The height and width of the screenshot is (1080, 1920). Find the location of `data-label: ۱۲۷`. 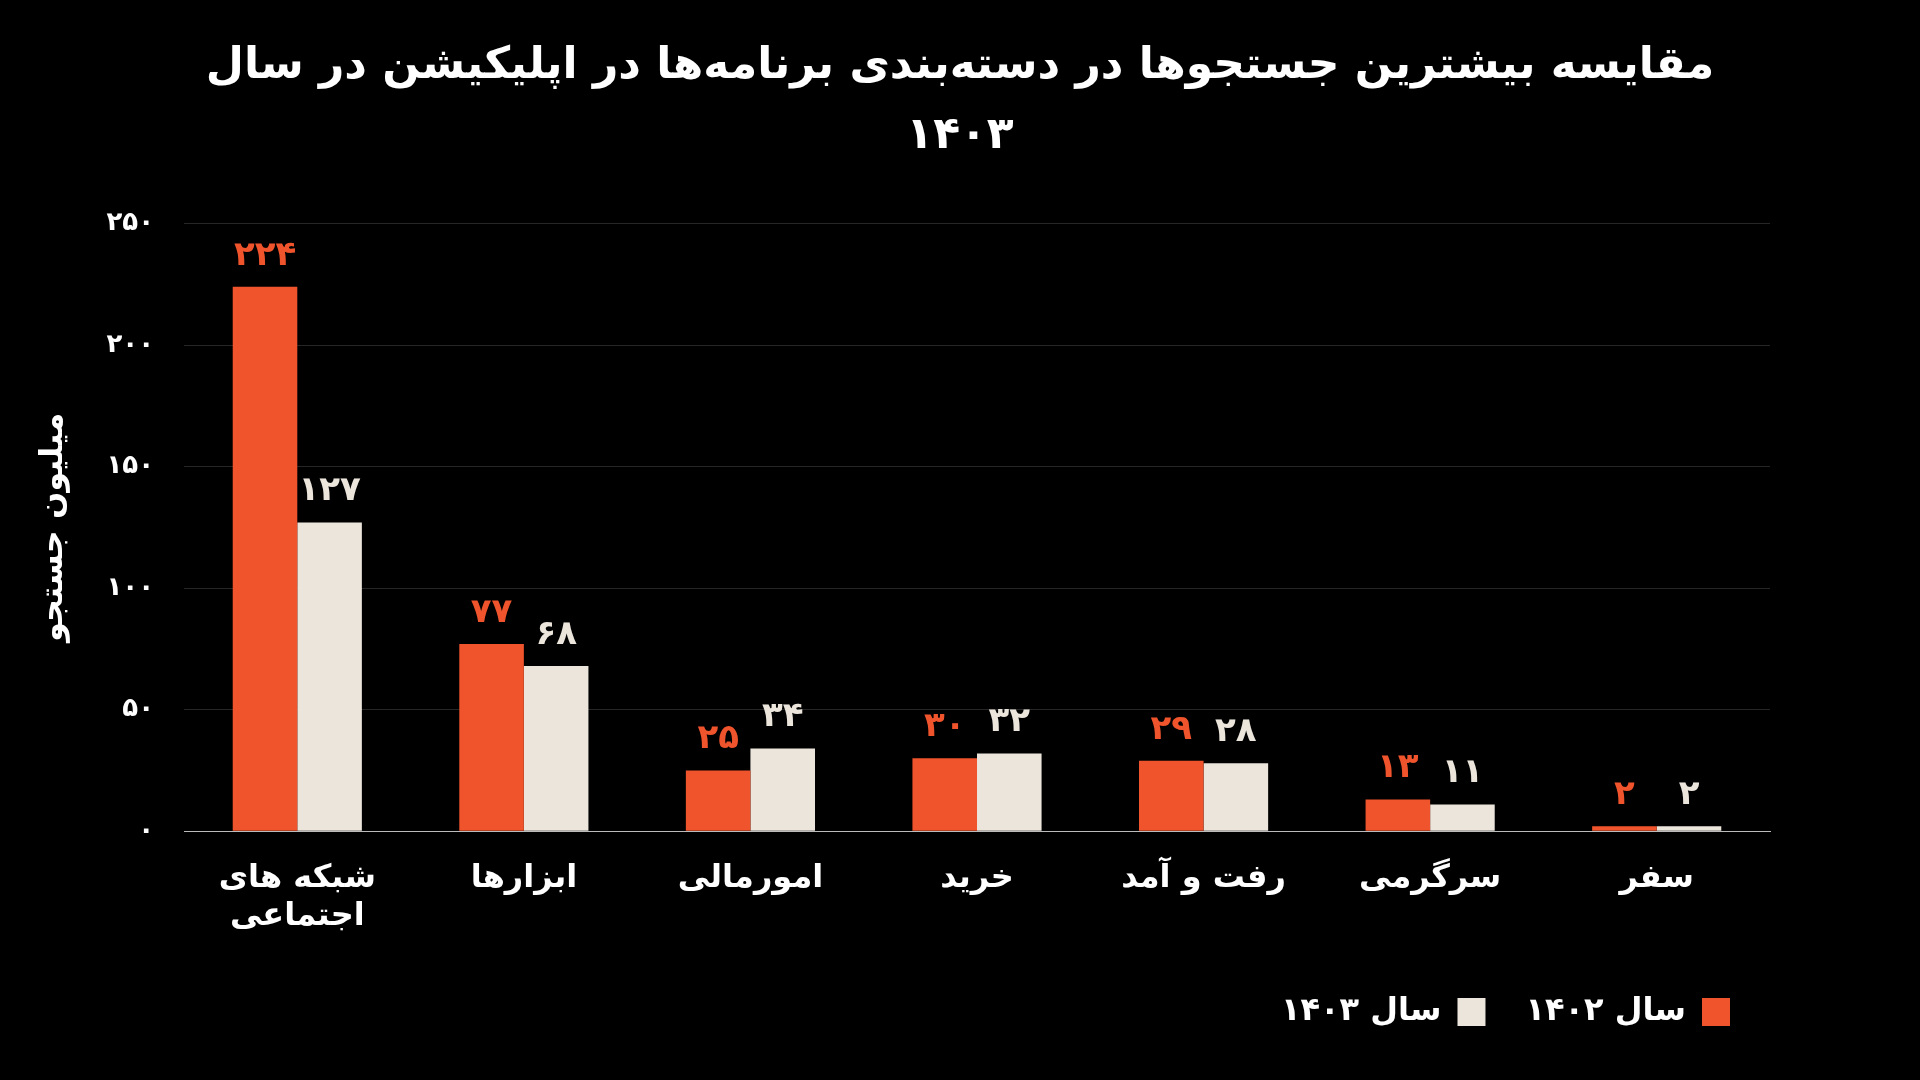

data-label: ۱۲۷ is located at coordinates (329, 488).